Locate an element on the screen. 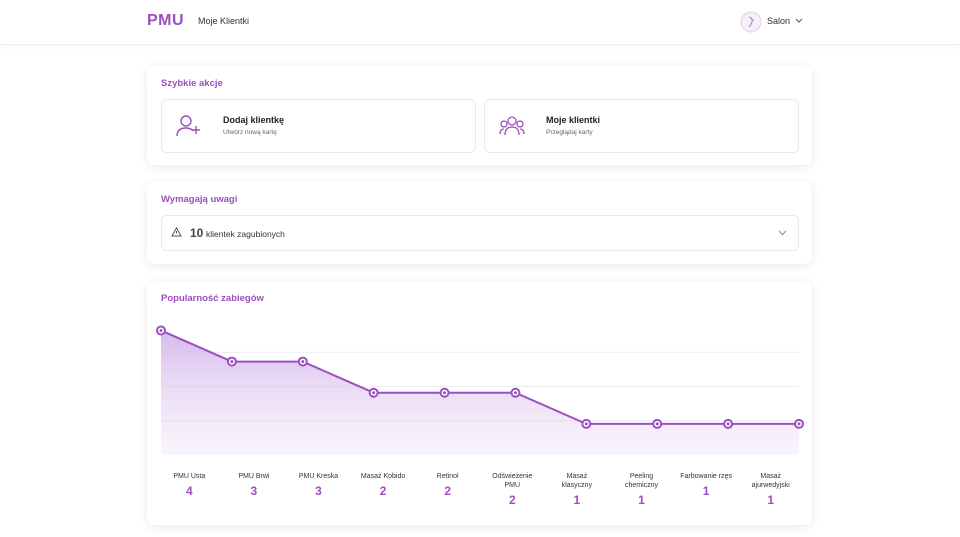 This screenshot has width=960, height=537. category-column: Farbowanie rzęs 1 is located at coordinates (706, 489).